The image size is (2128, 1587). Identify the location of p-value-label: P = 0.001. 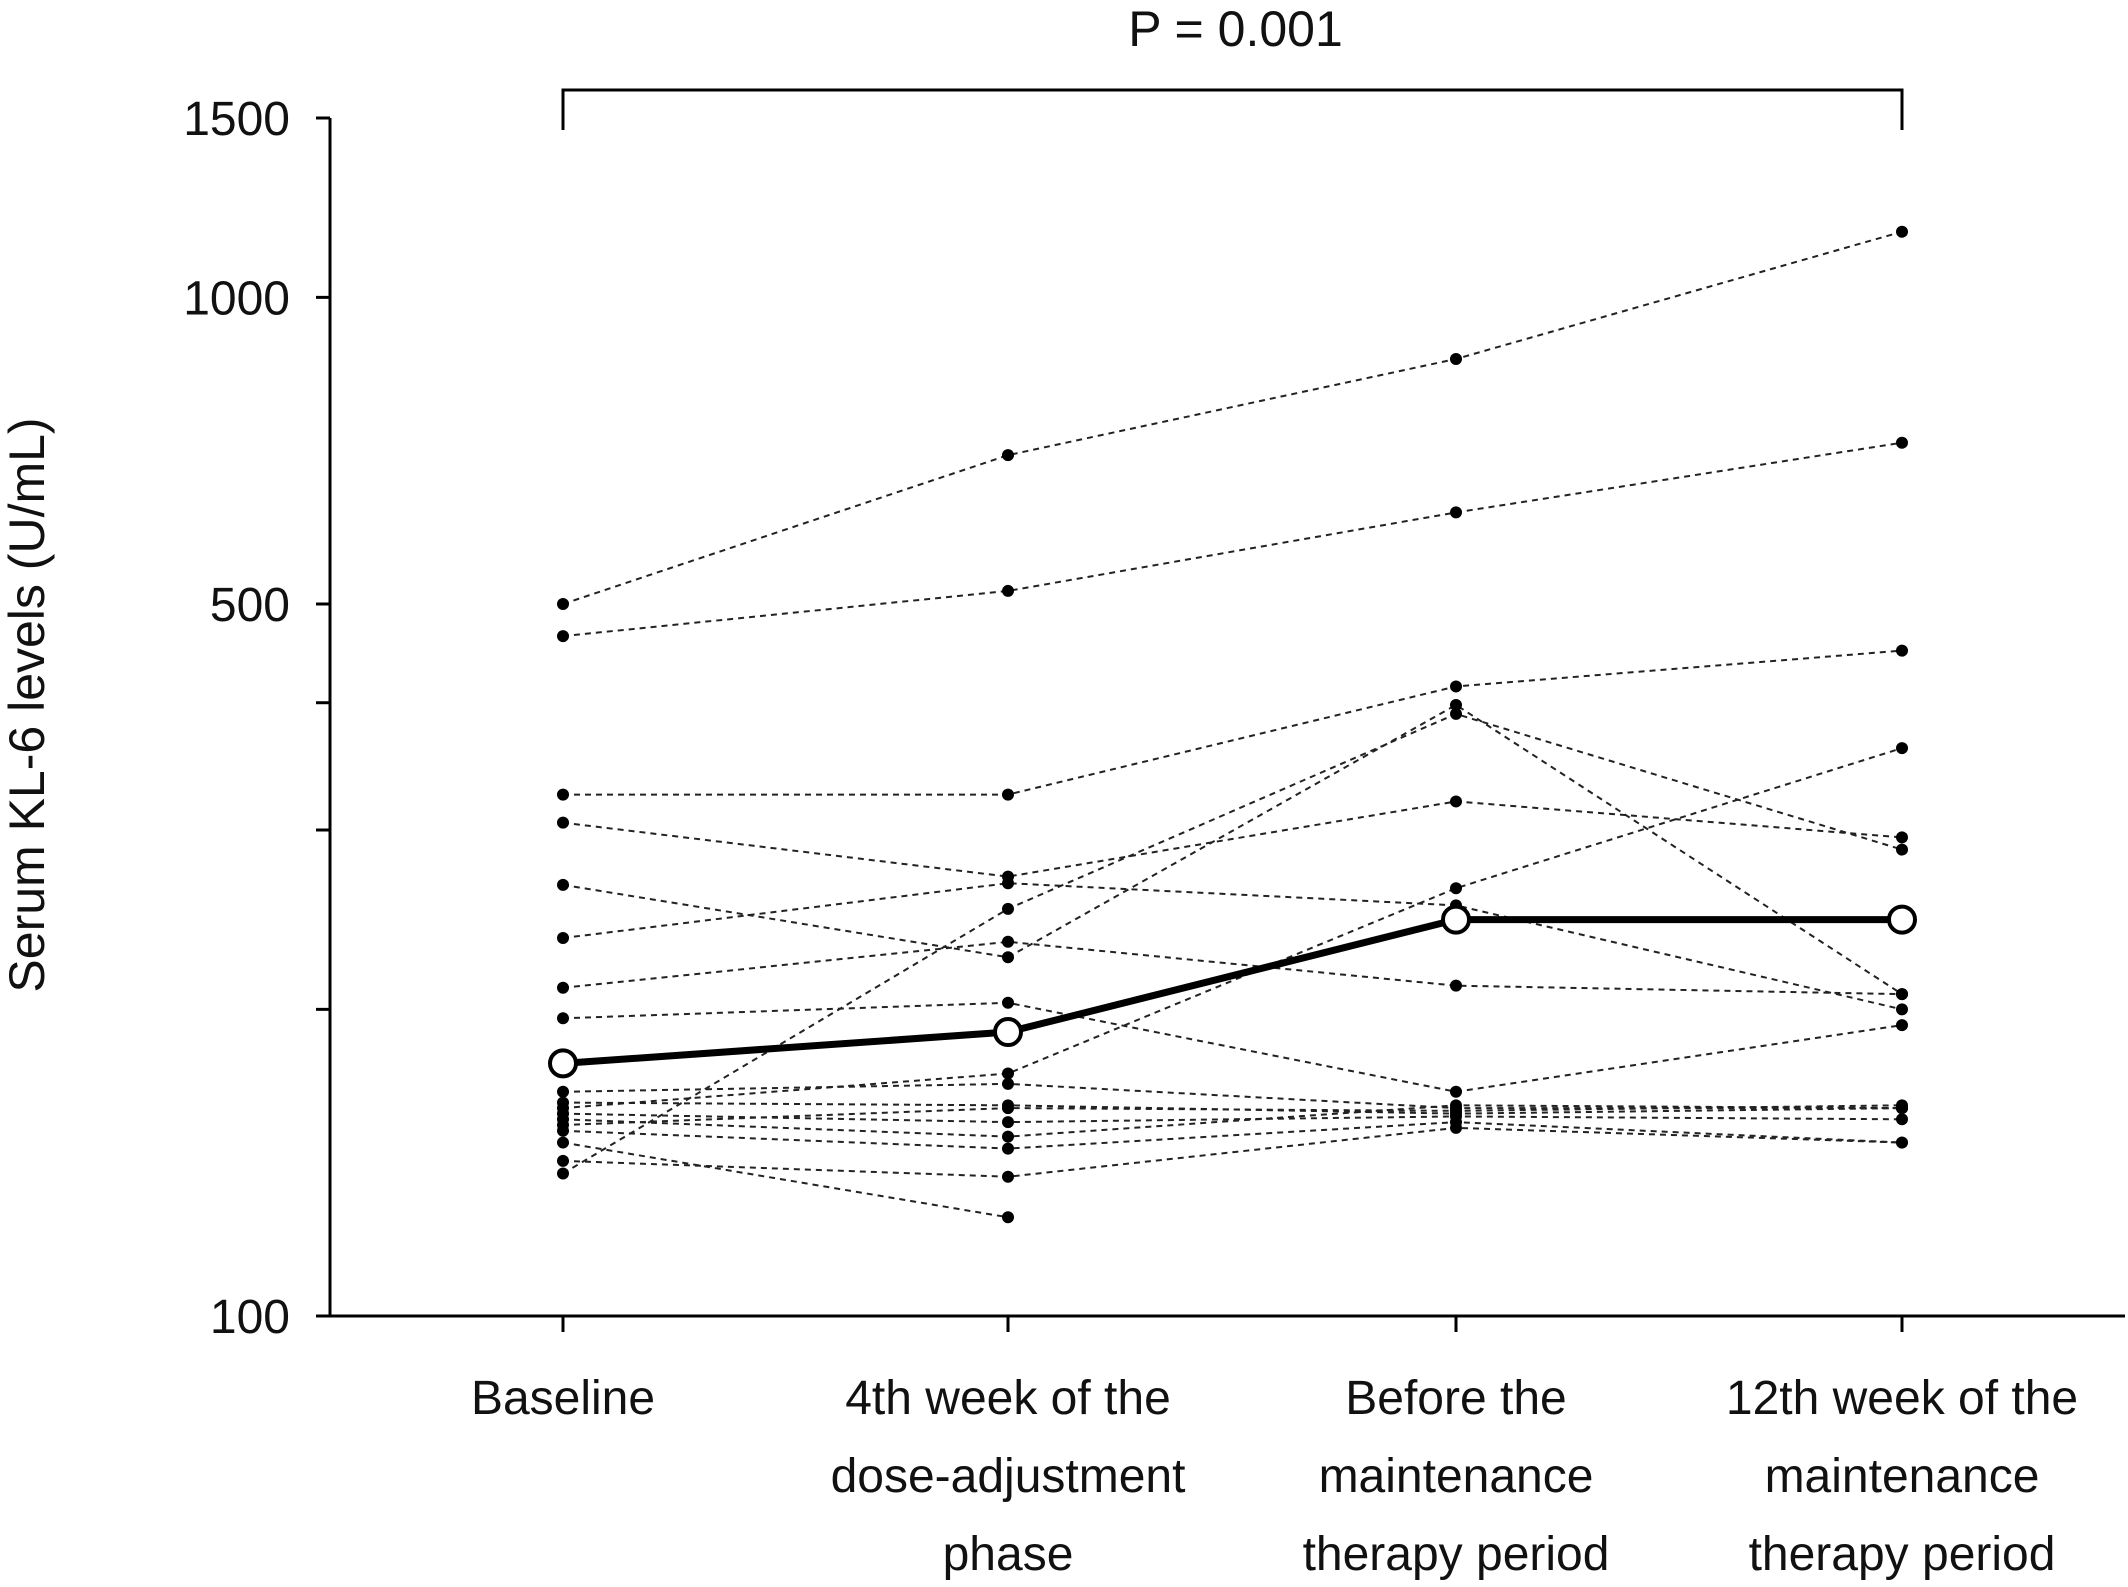
(1235, 29).